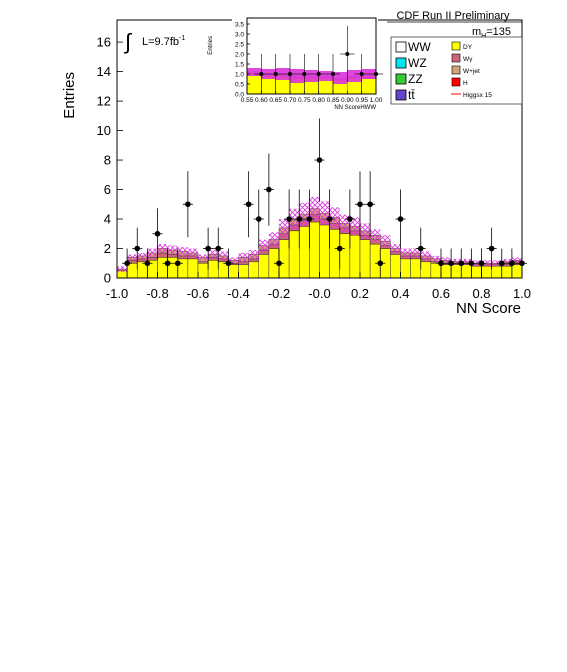 The width and height of the screenshot is (567, 672). I want to click on x-tick-label-2: 0.65, so click(275, 100).